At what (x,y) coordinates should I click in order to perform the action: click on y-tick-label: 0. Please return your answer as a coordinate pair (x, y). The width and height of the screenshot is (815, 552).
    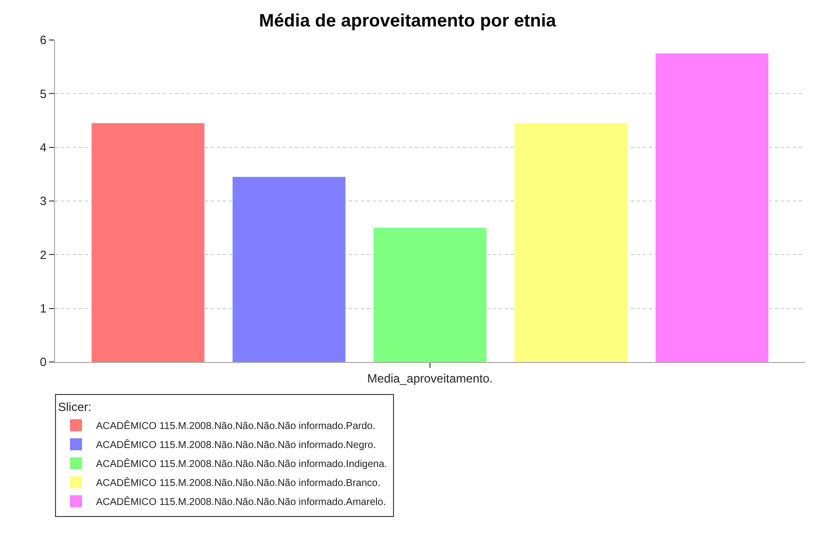
    Looking at the image, I should click on (43, 362).